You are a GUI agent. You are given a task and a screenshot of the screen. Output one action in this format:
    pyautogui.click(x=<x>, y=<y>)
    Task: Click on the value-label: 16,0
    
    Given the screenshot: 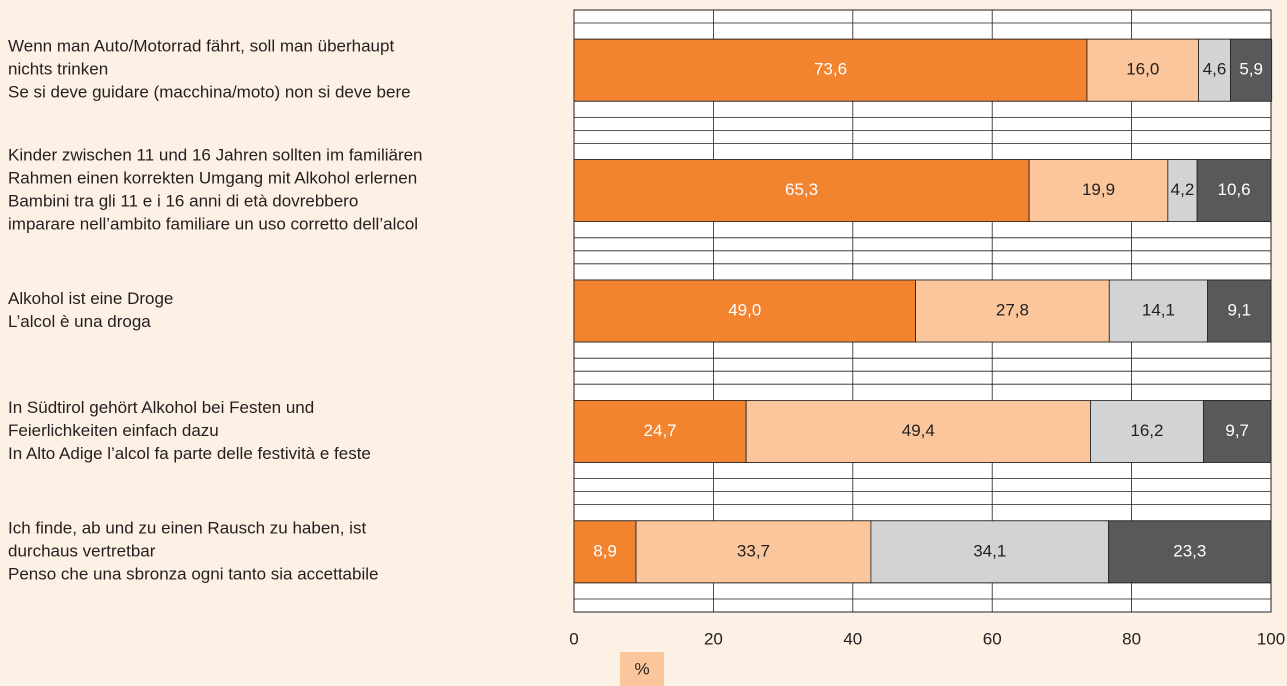 What is the action you would take?
    pyautogui.click(x=1142, y=69)
    